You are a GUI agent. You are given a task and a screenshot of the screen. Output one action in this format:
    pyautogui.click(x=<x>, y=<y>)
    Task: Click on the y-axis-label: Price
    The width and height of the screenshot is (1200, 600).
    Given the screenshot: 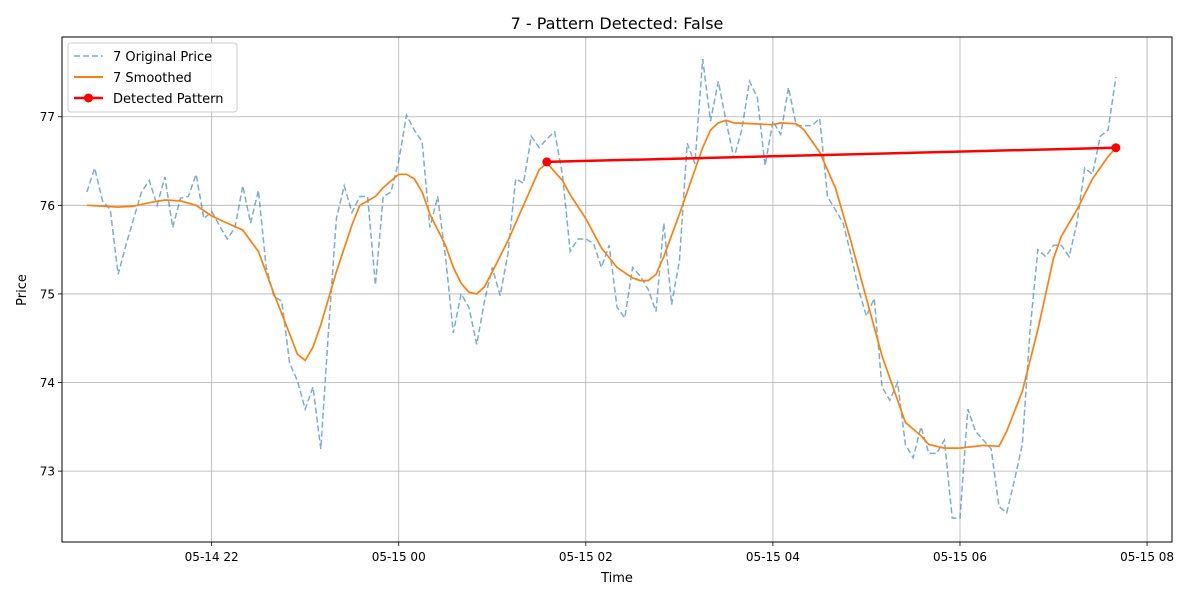 What is the action you would take?
    pyautogui.click(x=22, y=290)
    